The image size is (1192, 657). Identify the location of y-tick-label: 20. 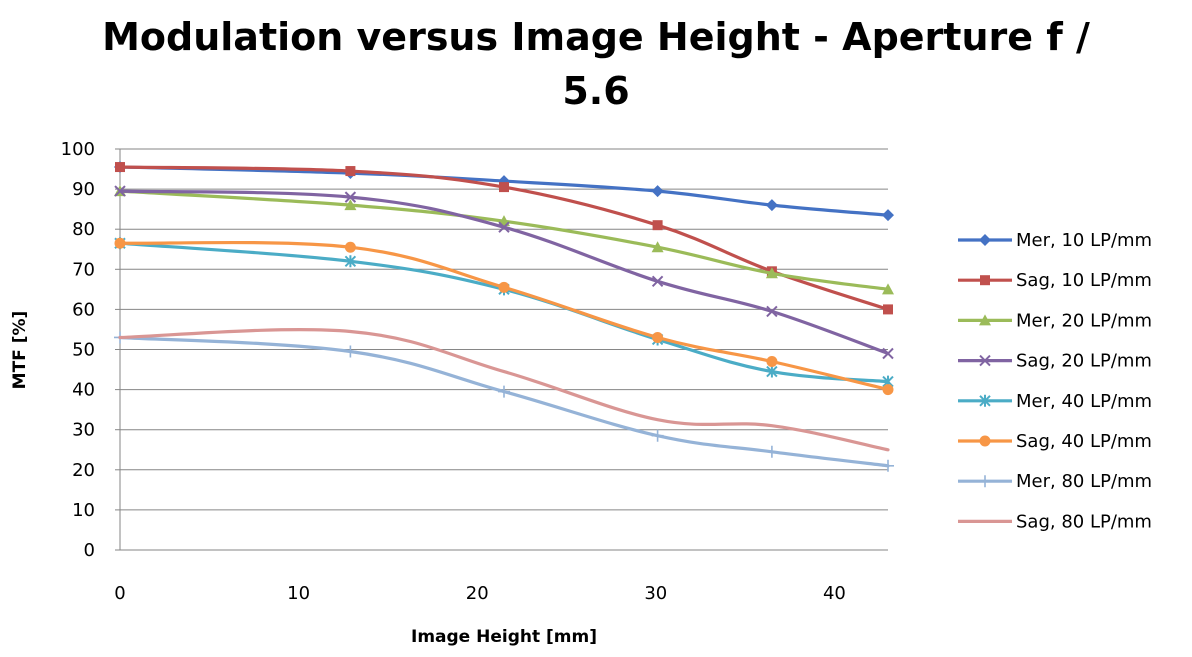
(83, 470).